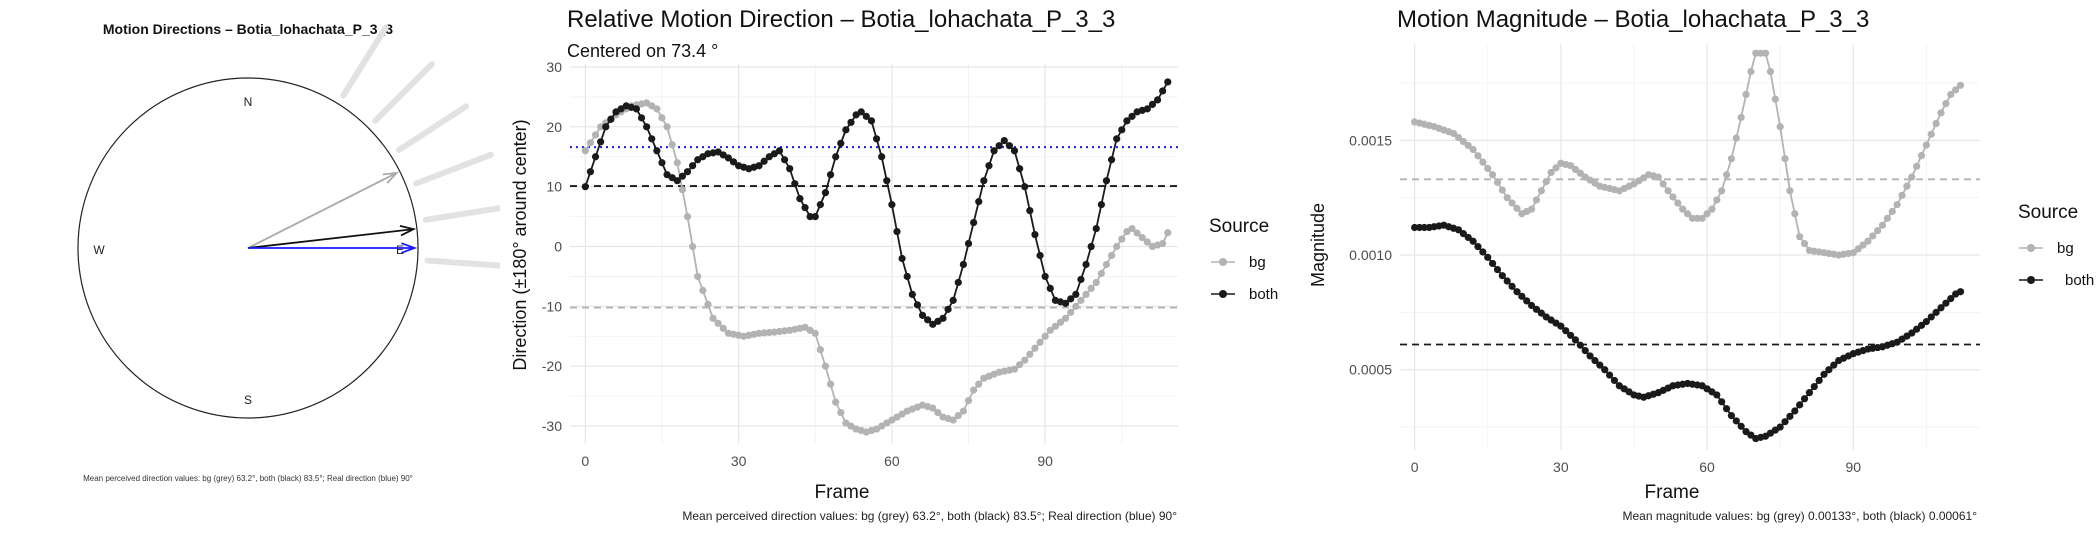  I want to click on y-tick-label: -30, so click(552, 426).